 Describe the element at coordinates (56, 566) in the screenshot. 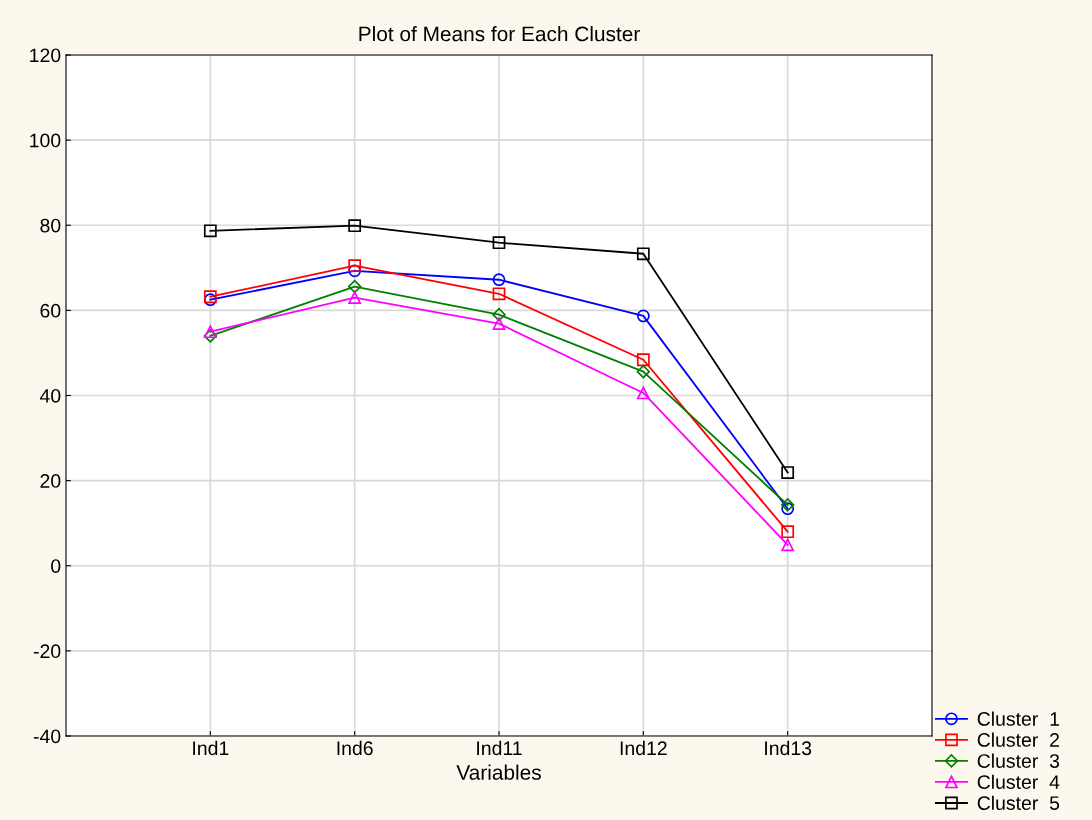

I see `y-tick-label: 0` at that location.